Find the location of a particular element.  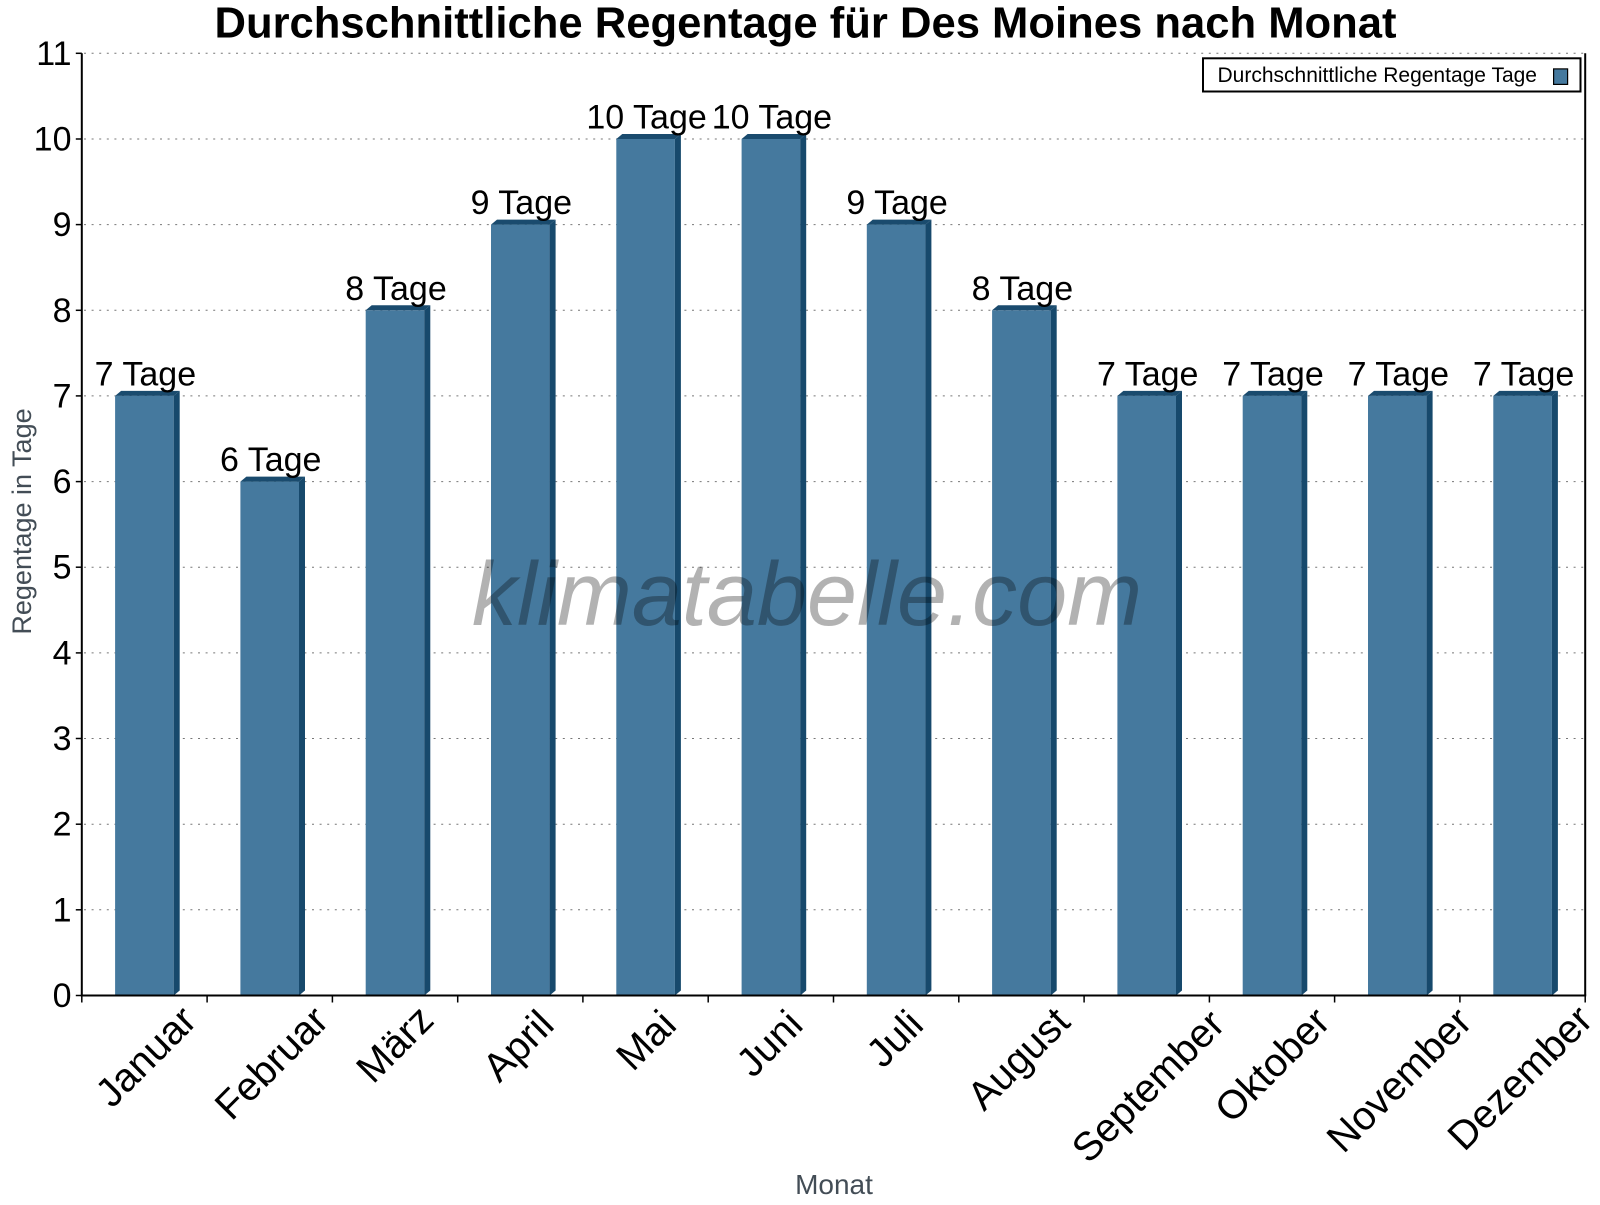

svg-text:Durchschnittliche Regentage Ta: Durchschnittliche Regentage Tage is located at coordinates (1377, 75).